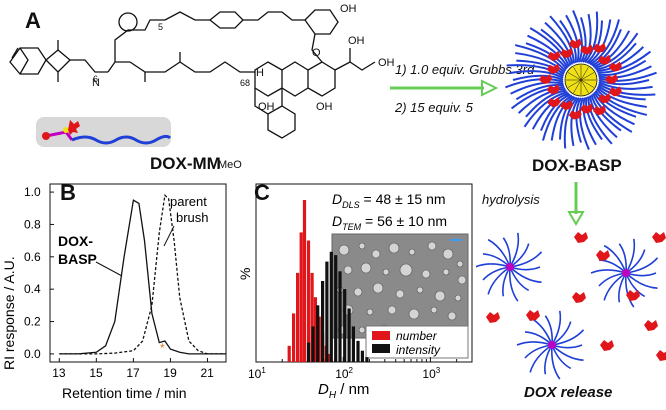 This screenshot has width=666, height=410. What do you see at coordinates (356, 41) in the screenshot?
I see `oh-tert: OH` at bounding box center [356, 41].